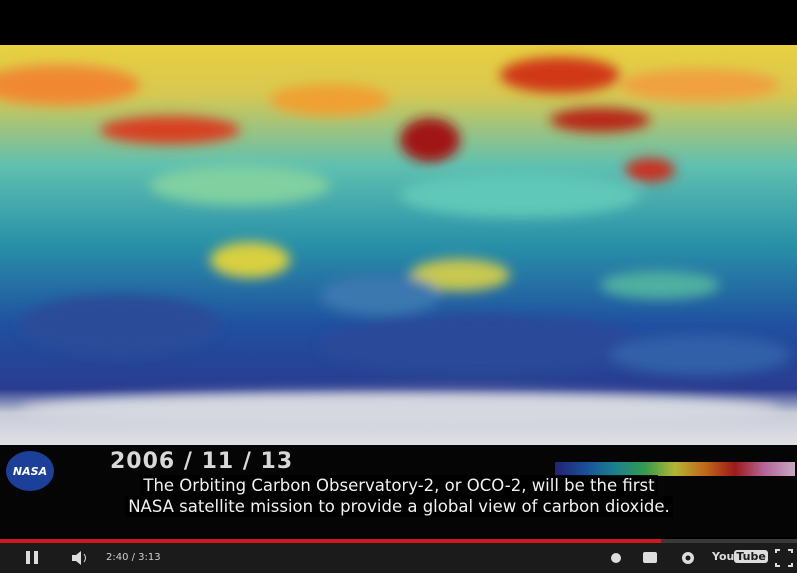  I want to click on brand-box: Tube, so click(751, 556).